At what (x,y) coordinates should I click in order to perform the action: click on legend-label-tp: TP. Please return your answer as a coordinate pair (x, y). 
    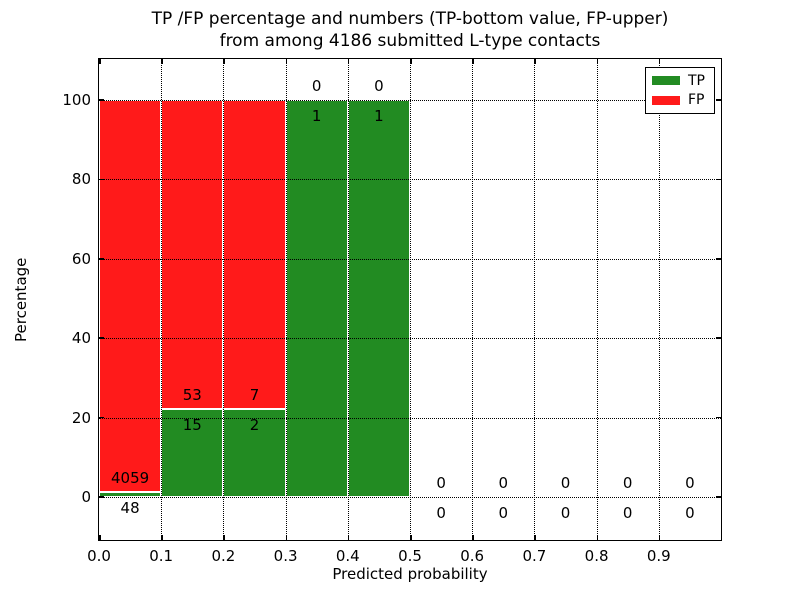
    Looking at the image, I should click on (696, 80).